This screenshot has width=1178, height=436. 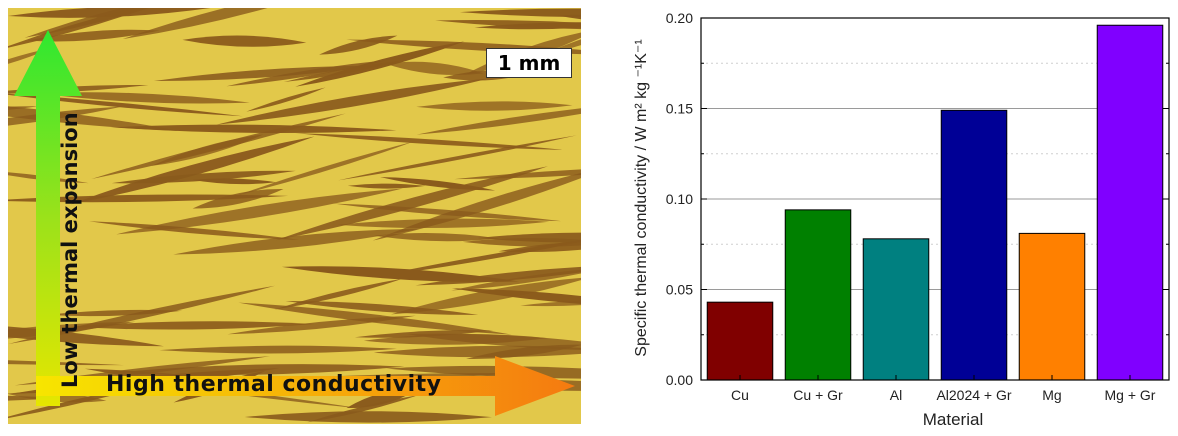 I want to click on x-tick-label: Mg + Gr, so click(x=1130, y=395).